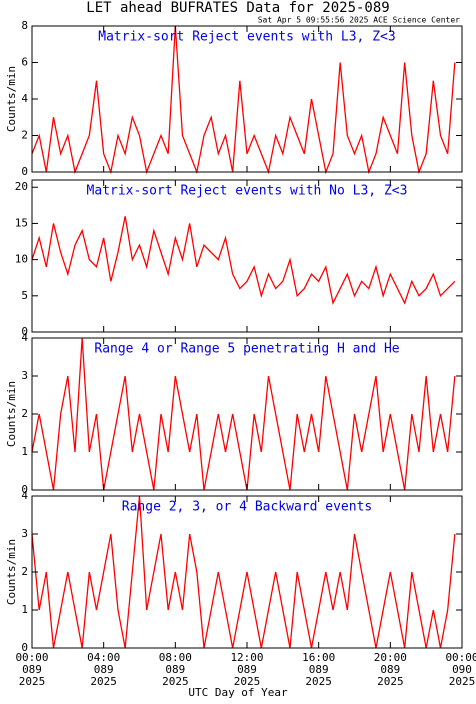  Describe the element at coordinates (238, 692) in the screenshot. I see `x-axis-label: UTC Day of Year` at that location.